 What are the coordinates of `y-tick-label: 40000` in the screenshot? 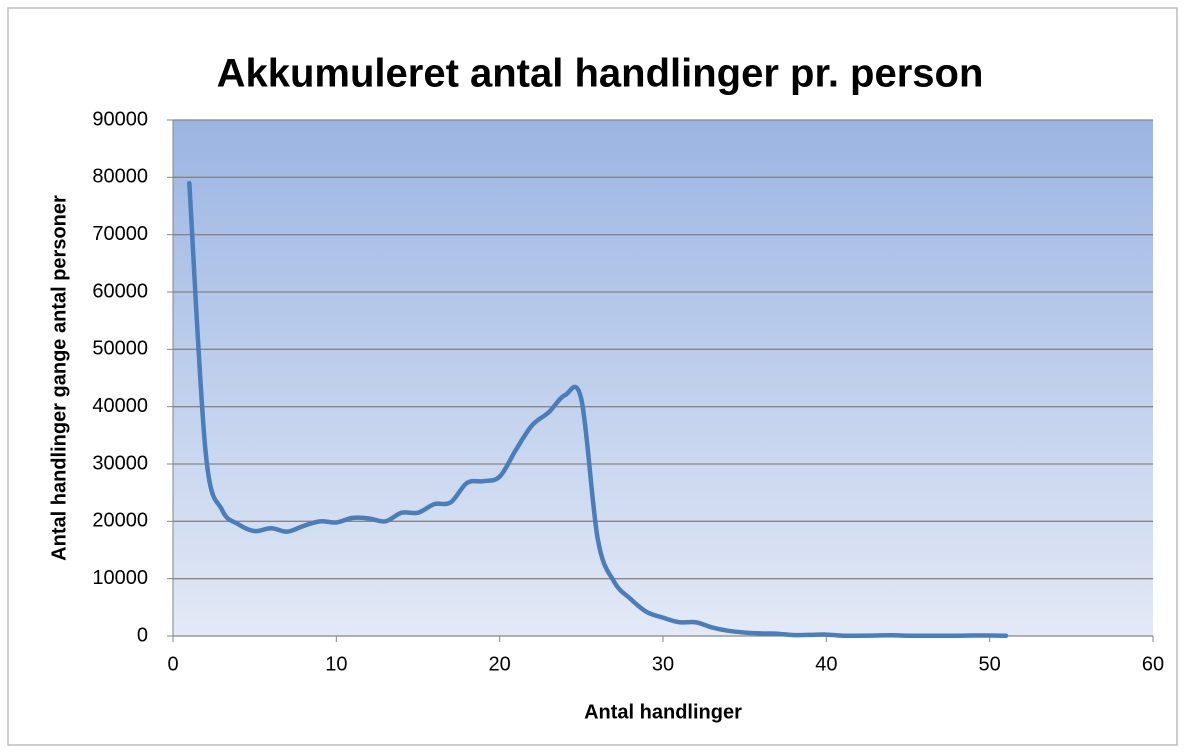 It's located at (120, 406).